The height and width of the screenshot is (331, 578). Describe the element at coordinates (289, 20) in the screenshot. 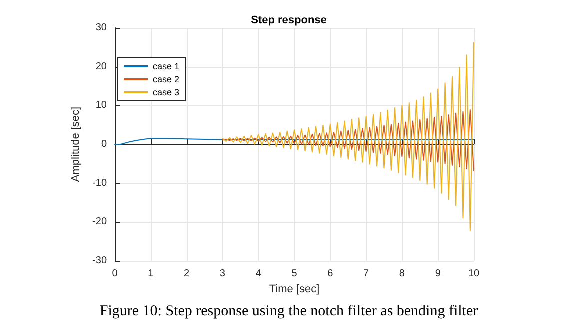

I see `chart-title: Step response` at that location.